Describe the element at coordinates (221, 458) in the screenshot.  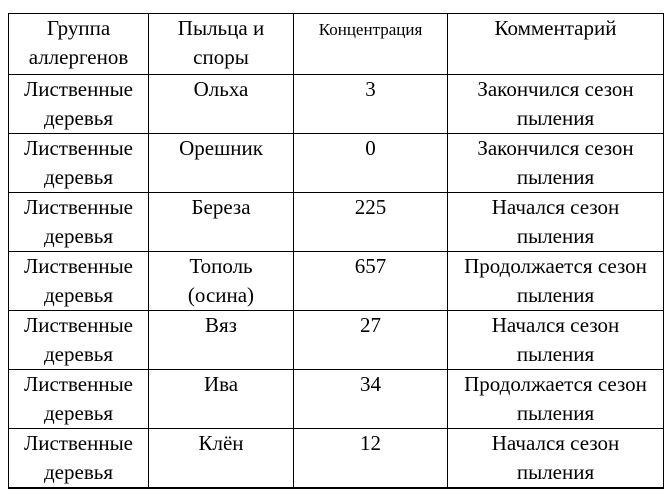
I see `cell-pollen: Клён` at that location.